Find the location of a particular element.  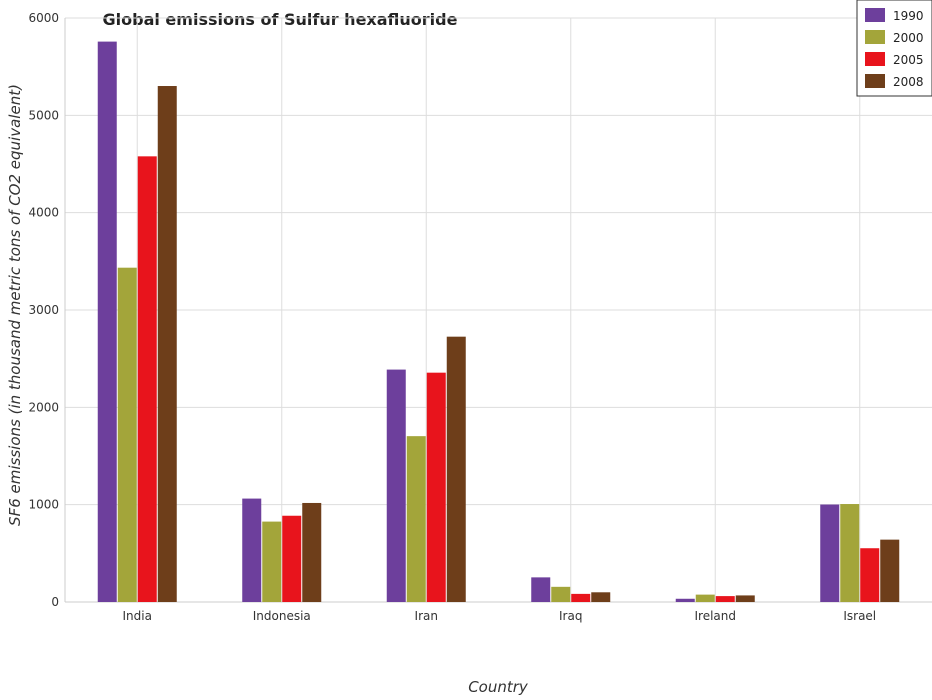

bar-indonesia-2008 is located at coordinates (312, 552).